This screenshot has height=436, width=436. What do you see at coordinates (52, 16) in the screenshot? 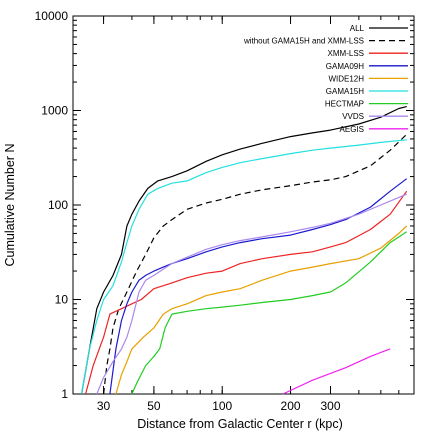
I see `y-tick-label: 10000` at bounding box center [52, 16].